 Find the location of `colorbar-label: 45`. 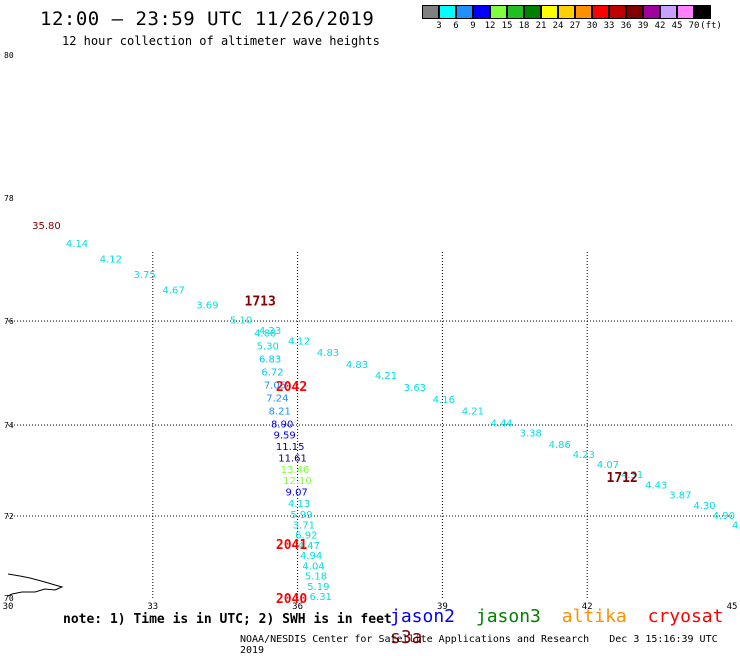

colorbar-label: 45 is located at coordinates (677, 26).